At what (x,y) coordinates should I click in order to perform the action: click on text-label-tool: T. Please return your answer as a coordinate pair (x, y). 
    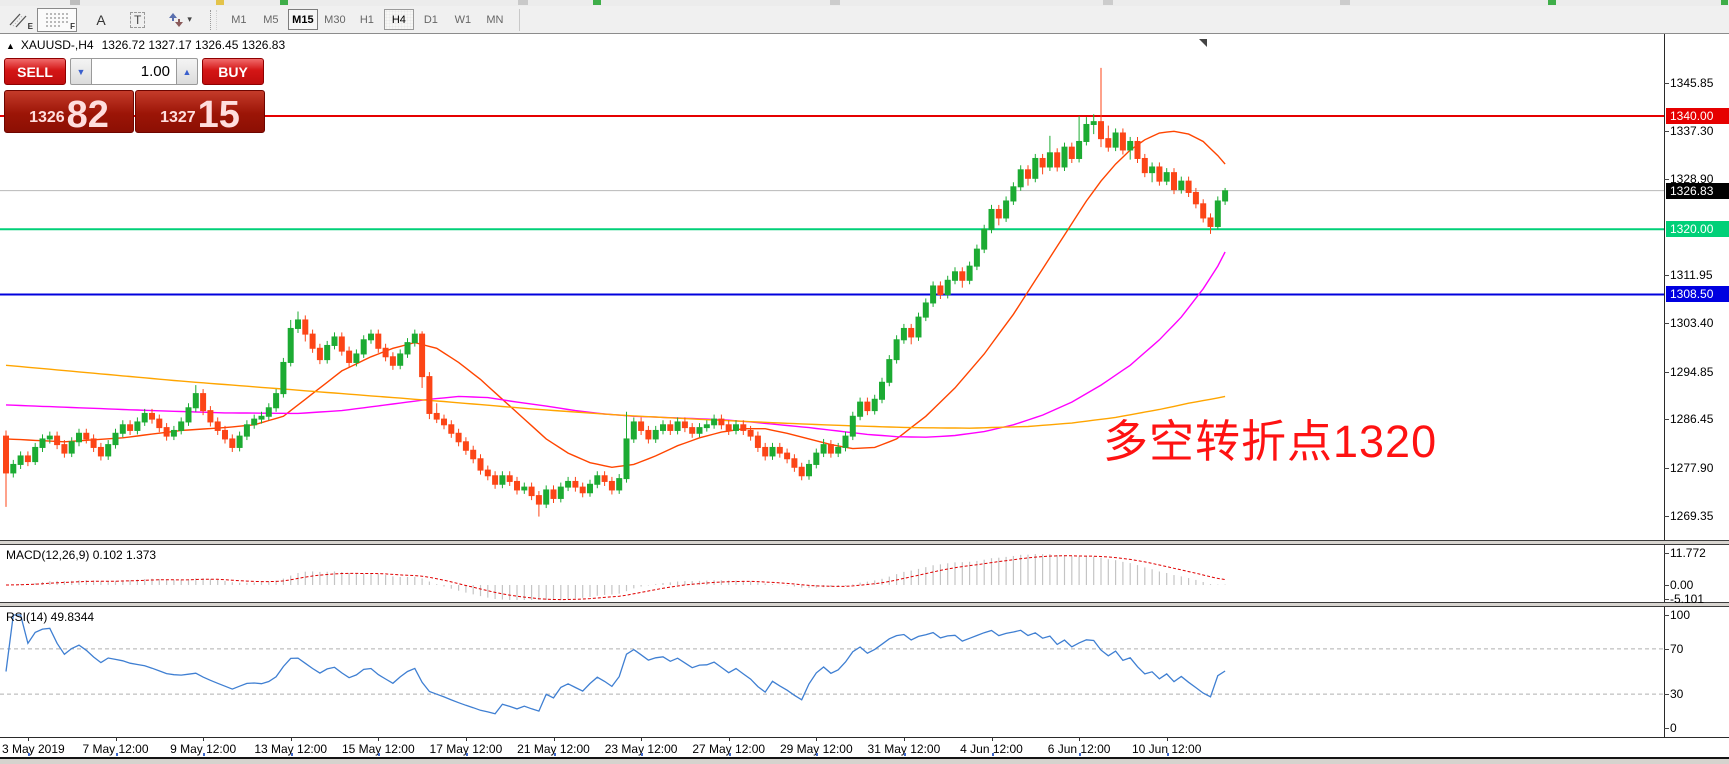
    Looking at the image, I should click on (137, 20).